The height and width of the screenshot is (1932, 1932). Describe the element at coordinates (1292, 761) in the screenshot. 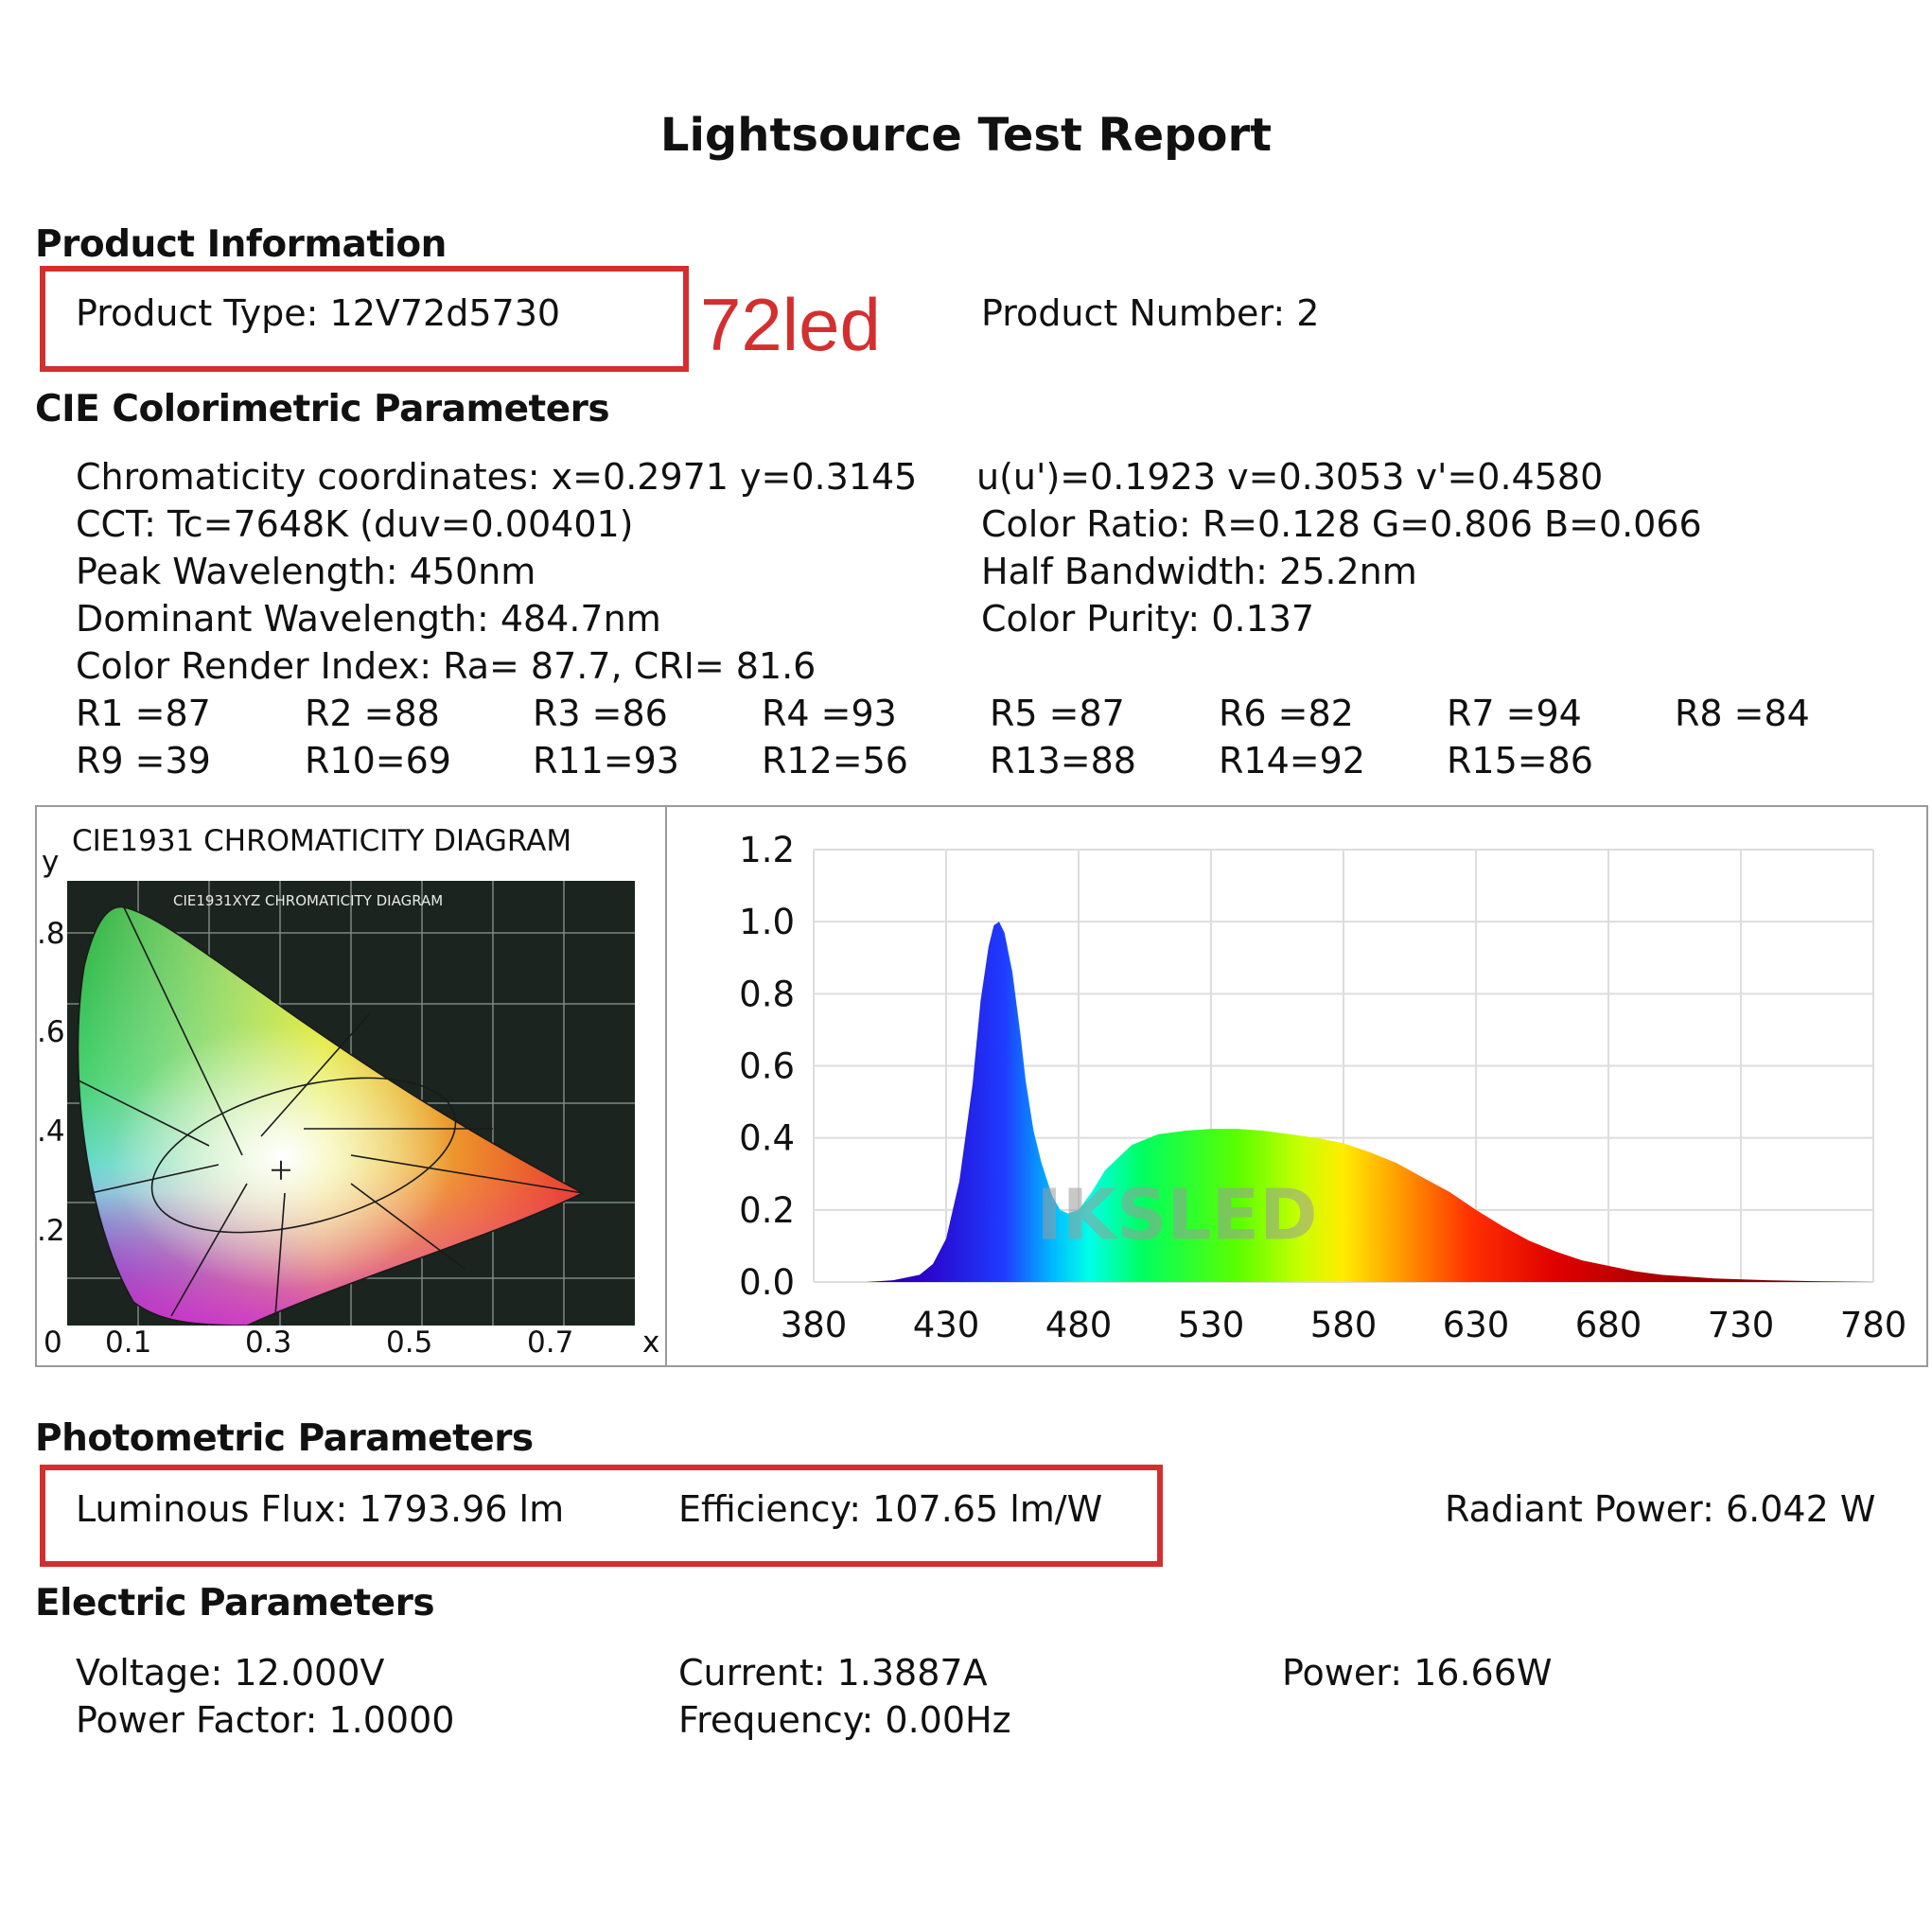

I see `r-value: R14=92` at that location.